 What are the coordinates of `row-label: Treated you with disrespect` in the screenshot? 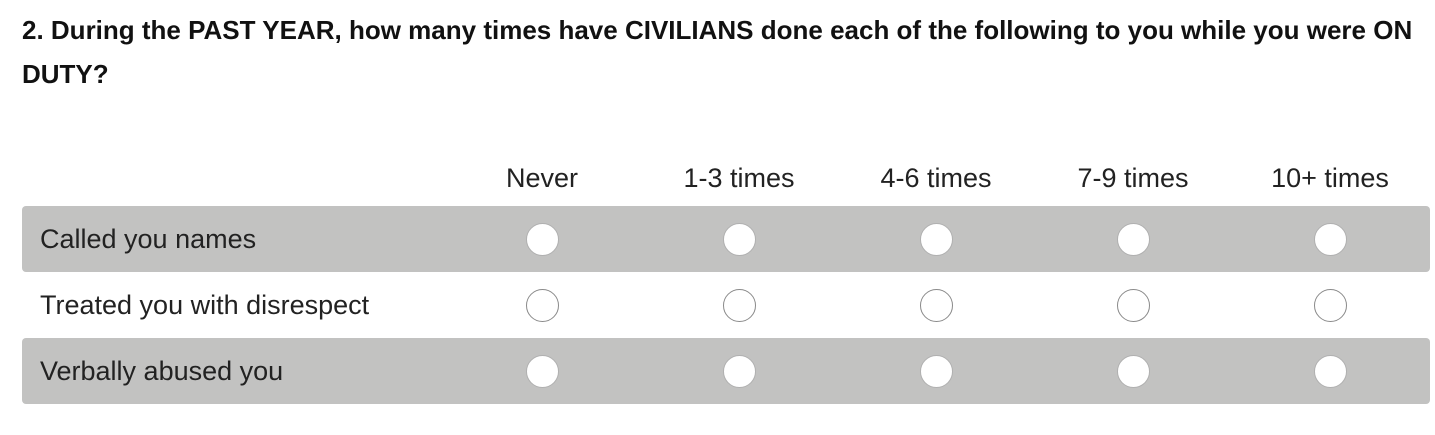 It's located at (205, 305).